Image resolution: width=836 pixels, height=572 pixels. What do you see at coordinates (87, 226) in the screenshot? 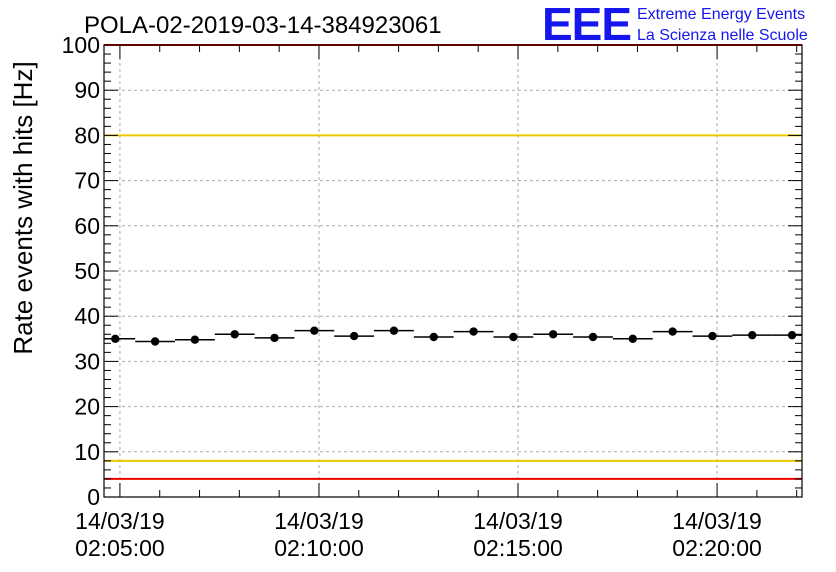
I see `y-tick-label: 60` at bounding box center [87, 226].